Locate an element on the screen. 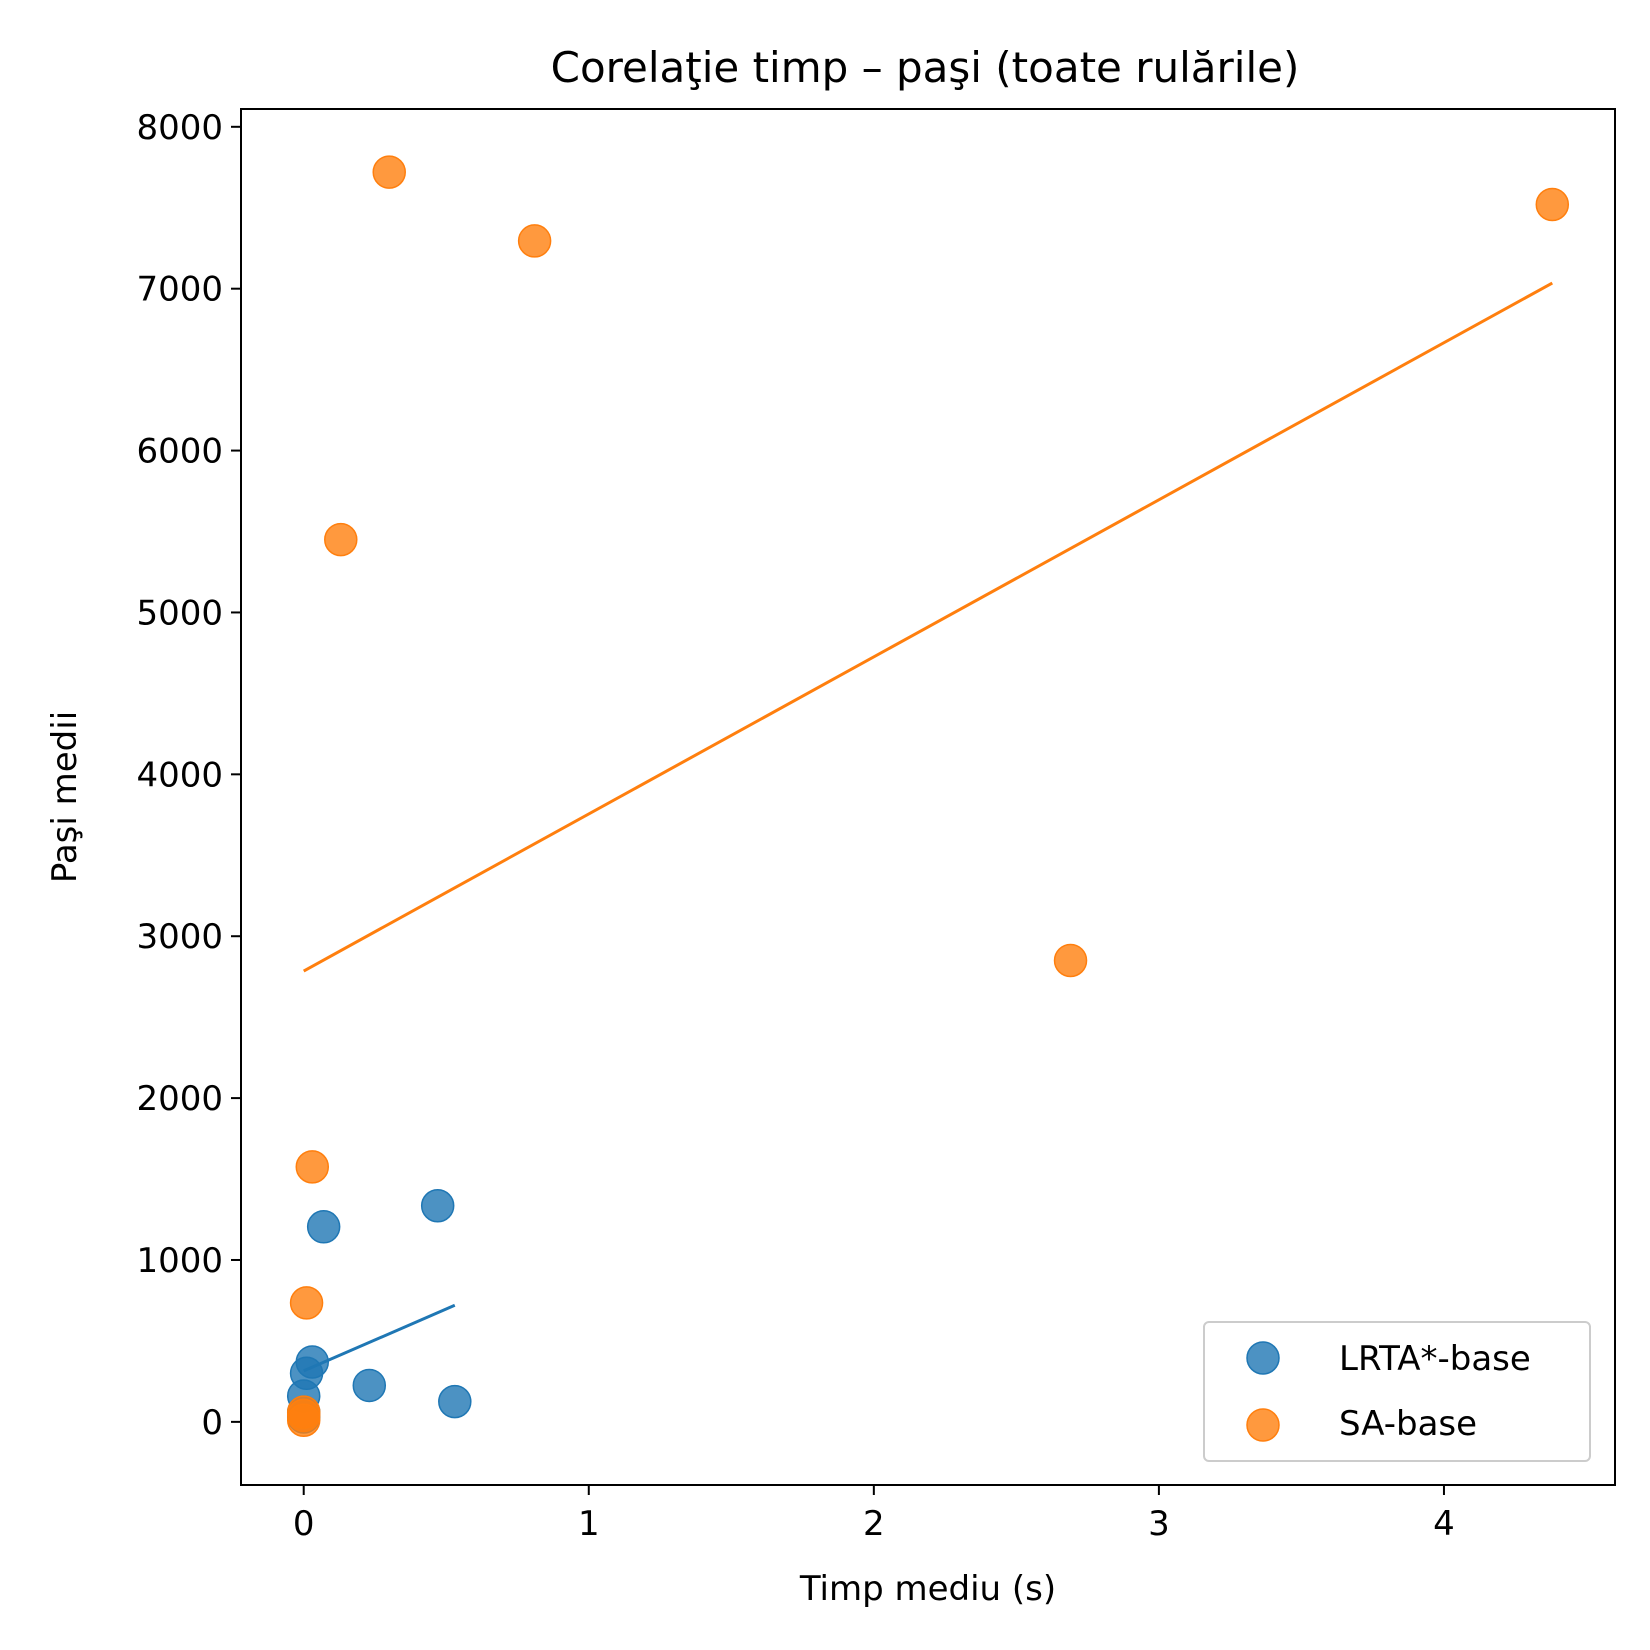 The width and height of the screenshot is (1650, 1650). legend-frame is located at coordinates (1397, 1391).